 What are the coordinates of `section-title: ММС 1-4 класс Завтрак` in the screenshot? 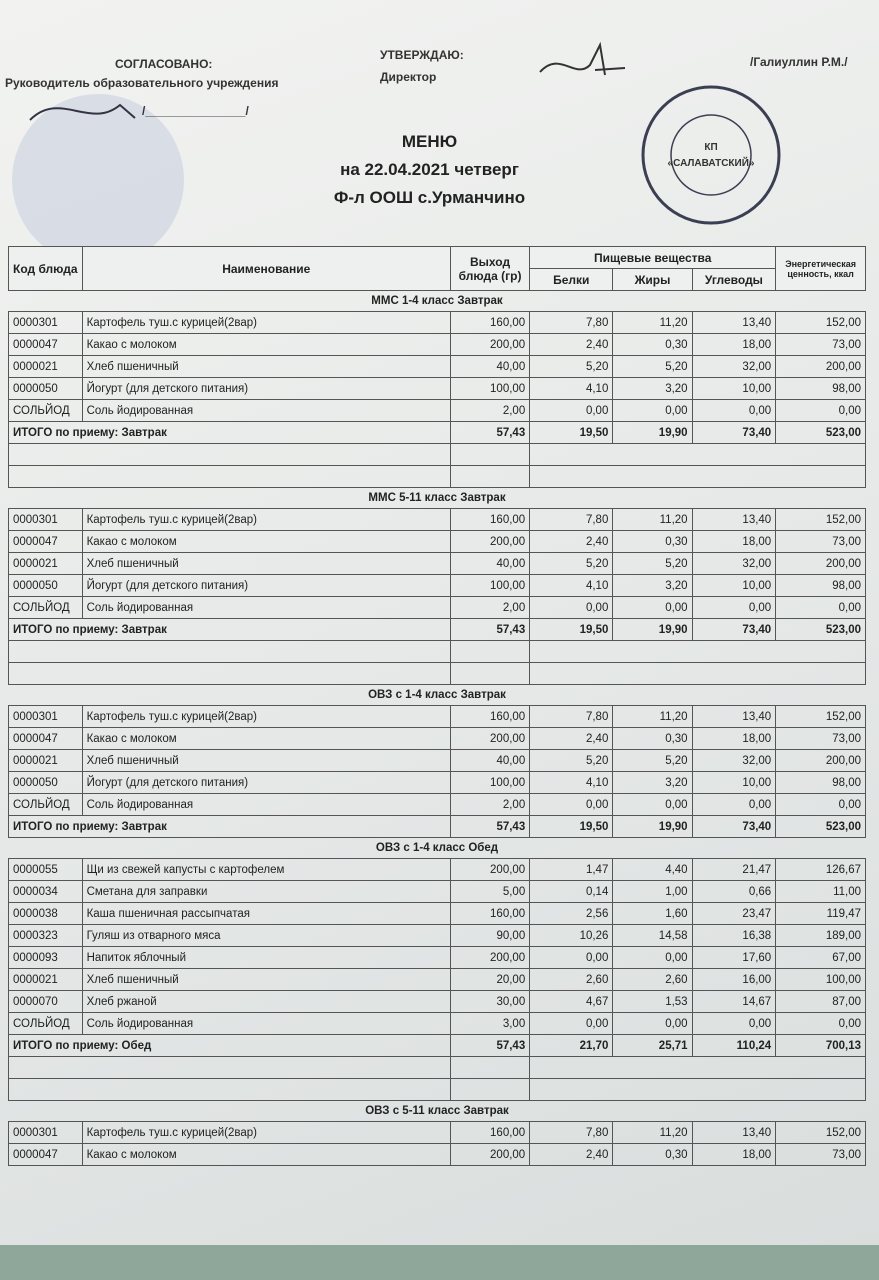 It's located at (437, 301).